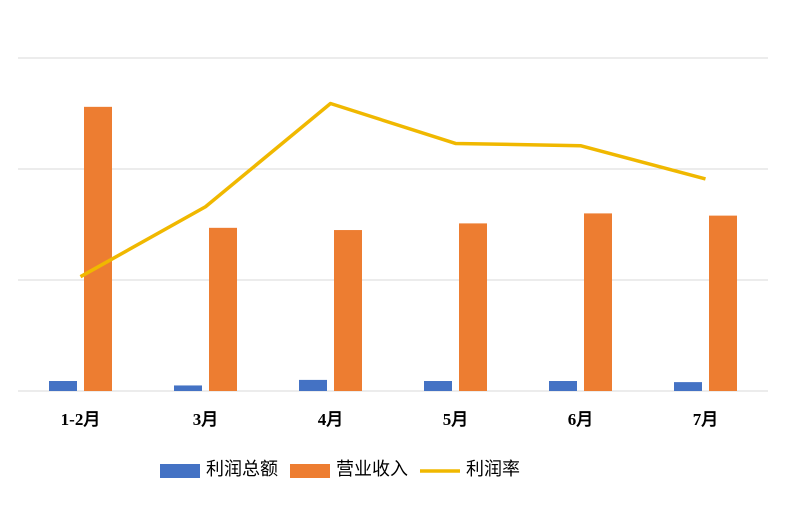 The height and width of the screenshot is (511, 800). What do you see at coordinates (242, 469) in the screenshot?
I see `legend-label: 利润总额` at bounding box center [242, 469].